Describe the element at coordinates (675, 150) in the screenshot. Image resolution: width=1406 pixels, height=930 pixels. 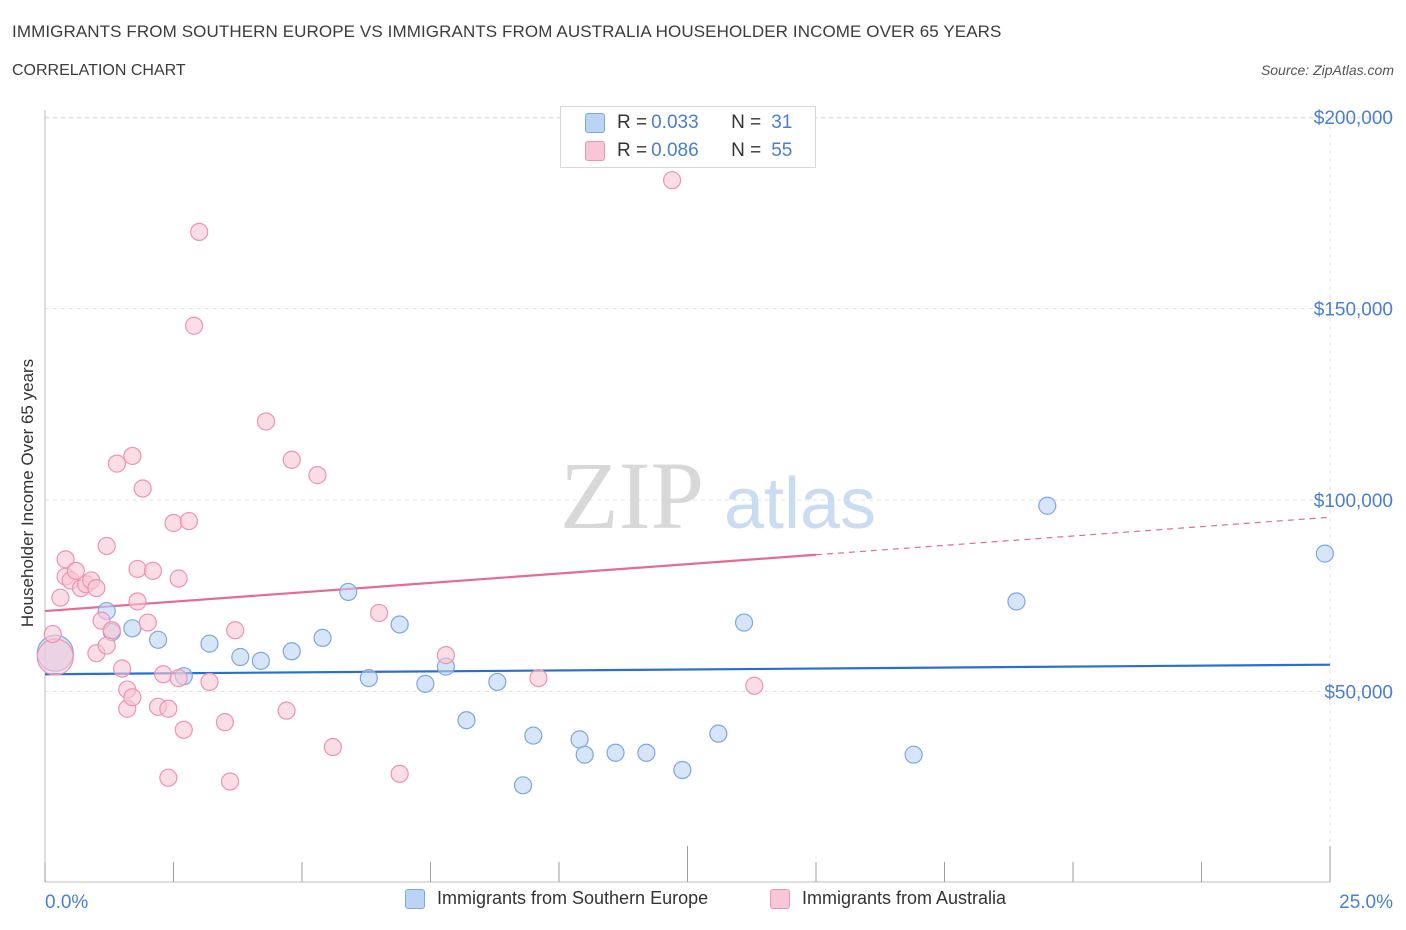
I see `r-value: 0.086` at that location.